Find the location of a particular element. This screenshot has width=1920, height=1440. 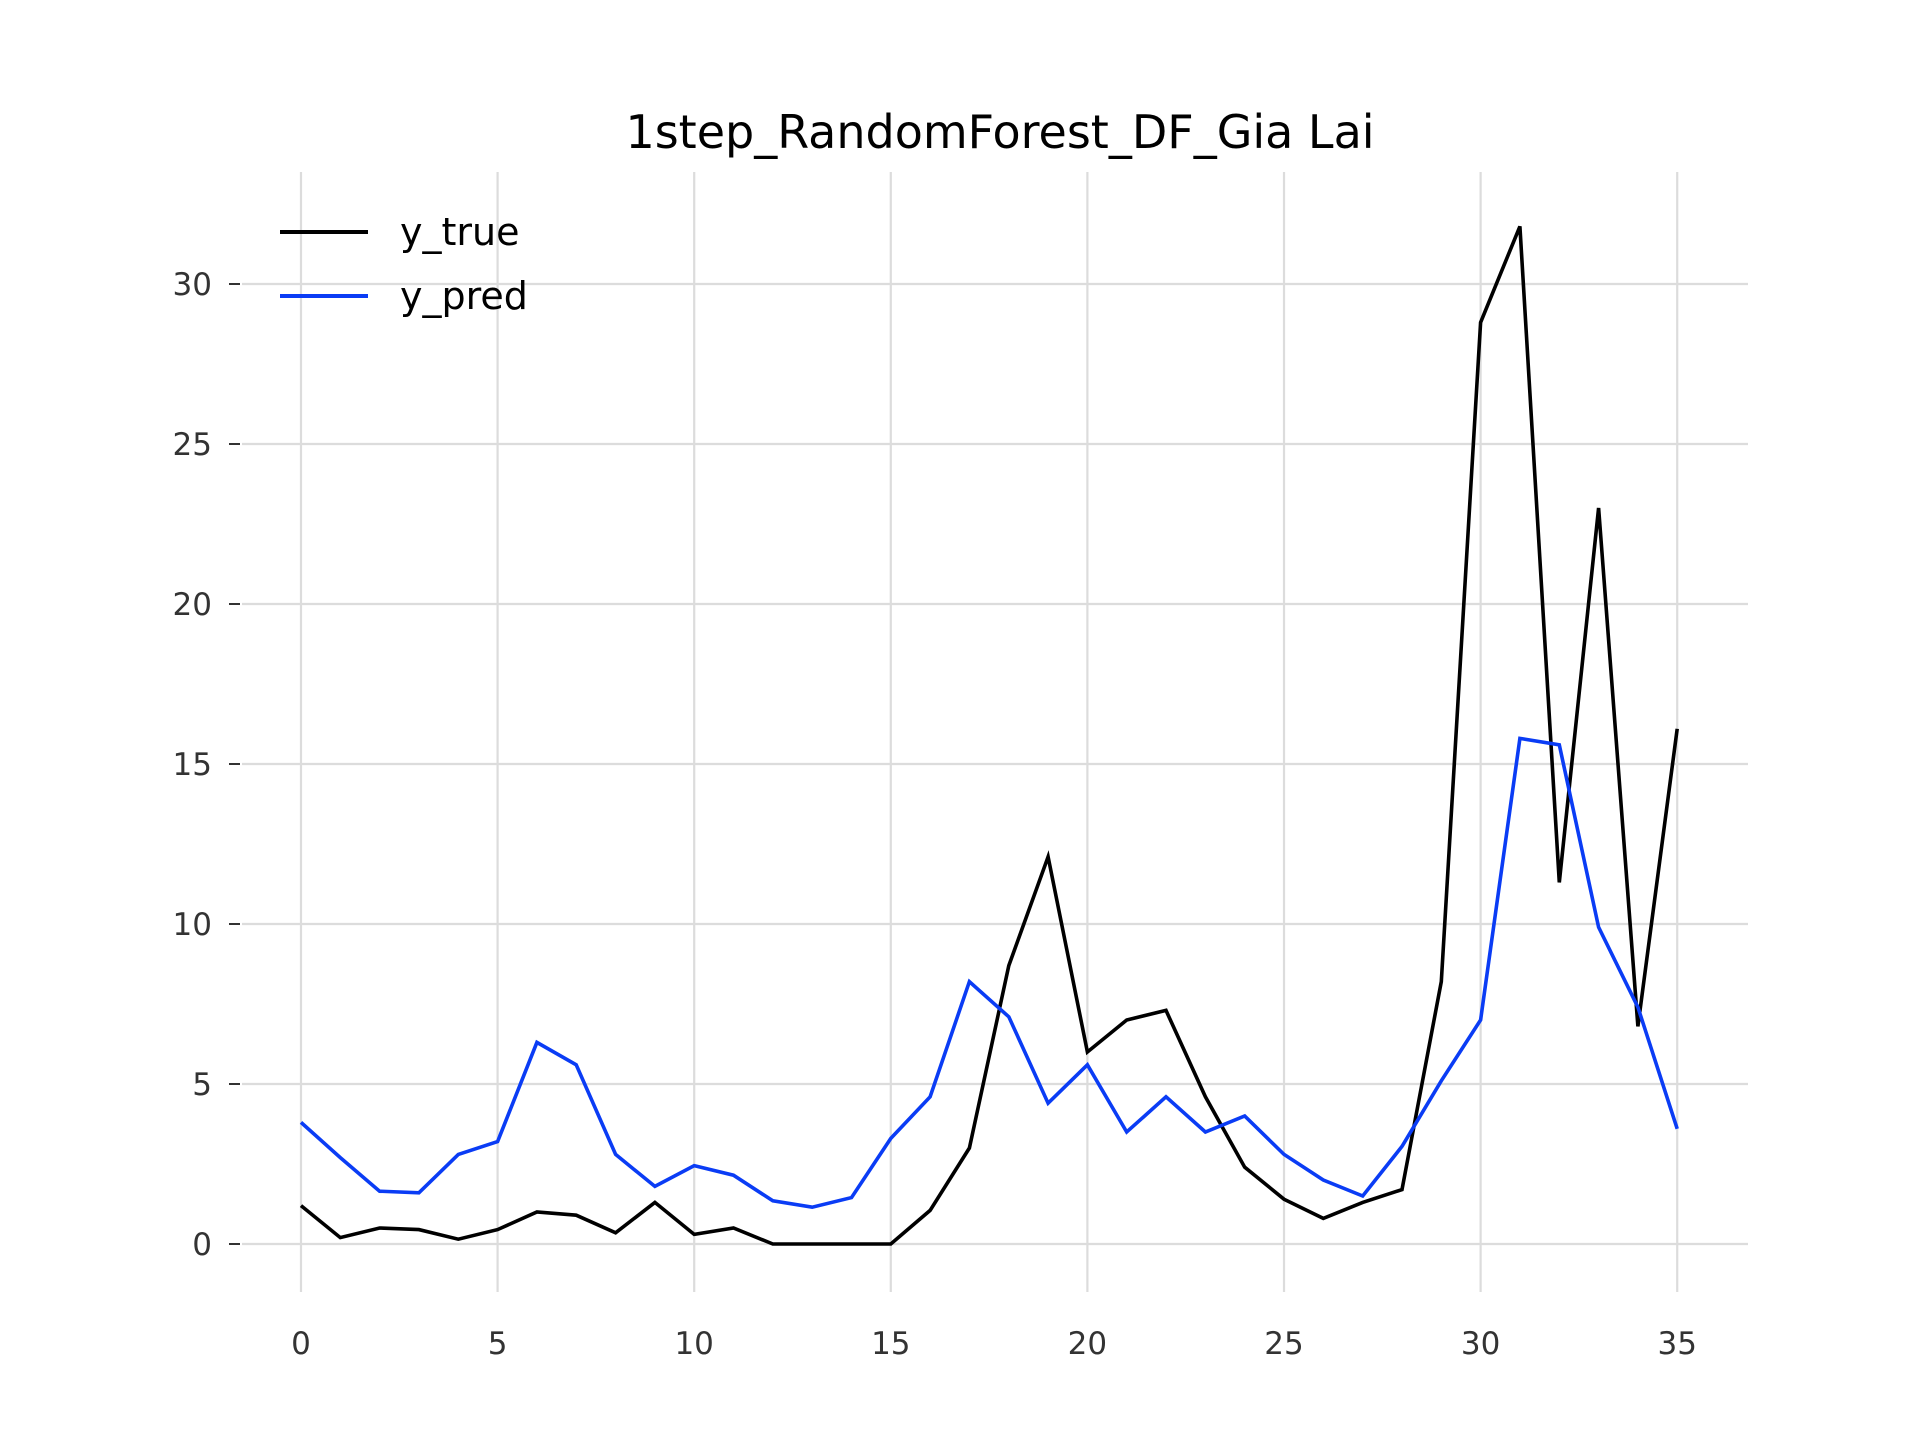

y-axis: 0 5 10 15 20 25 30 is located at coordinates (206, 765).